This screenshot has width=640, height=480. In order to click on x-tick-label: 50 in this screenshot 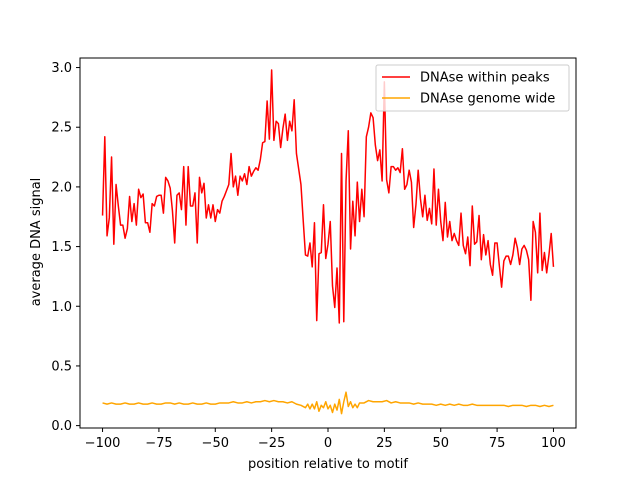, I will do `click(440, 443)`.